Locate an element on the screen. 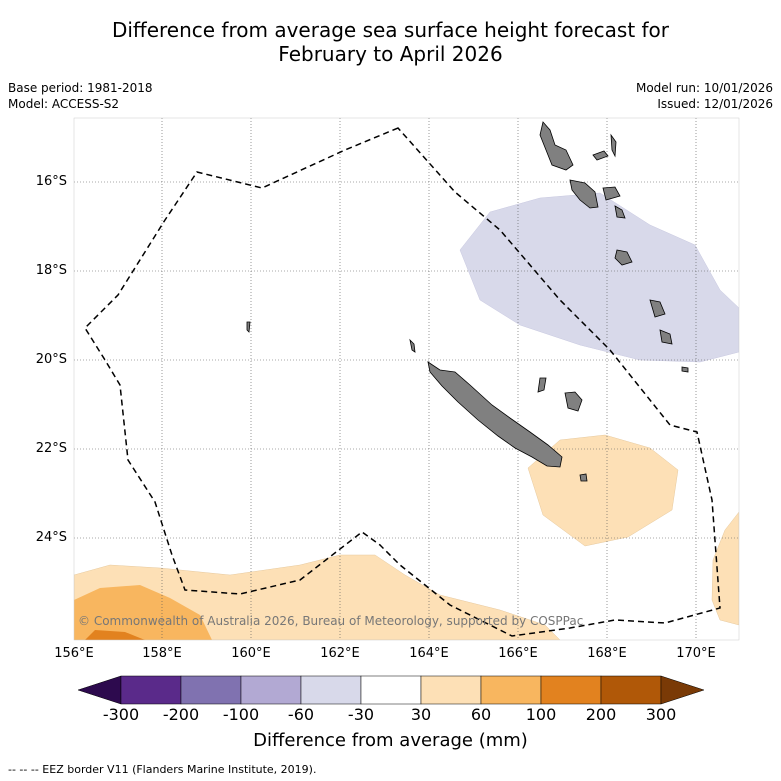  lon-label-168e: 168°E is located at coordinates (607, 653).